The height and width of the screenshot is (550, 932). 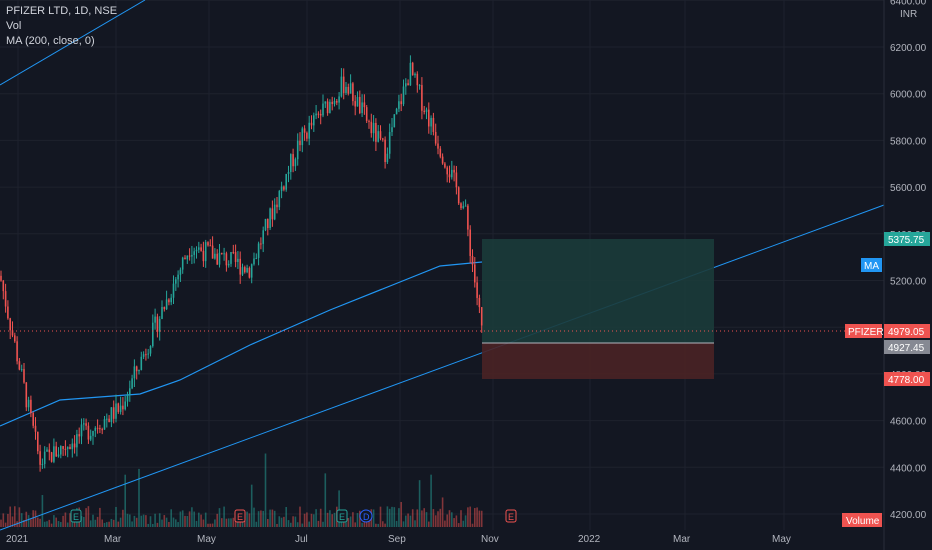 I want to click on price-tick-label: 5600.00, so click(x=908, y=188).